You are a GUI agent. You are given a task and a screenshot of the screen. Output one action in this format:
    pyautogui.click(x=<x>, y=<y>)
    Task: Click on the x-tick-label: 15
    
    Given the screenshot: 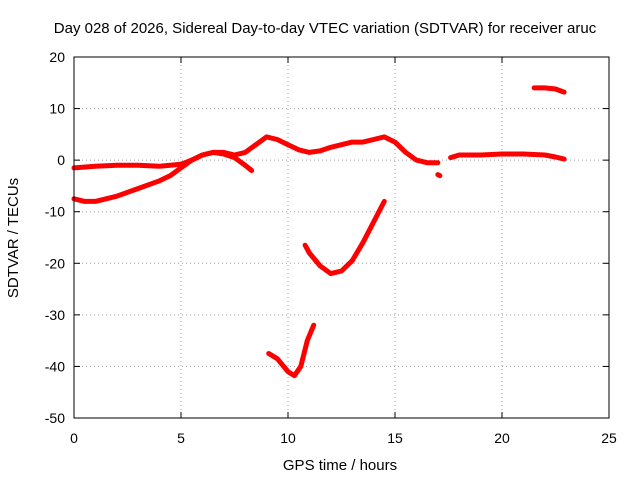 What is the action you would take?
    pyautogui.click(x=395, y=438)
    